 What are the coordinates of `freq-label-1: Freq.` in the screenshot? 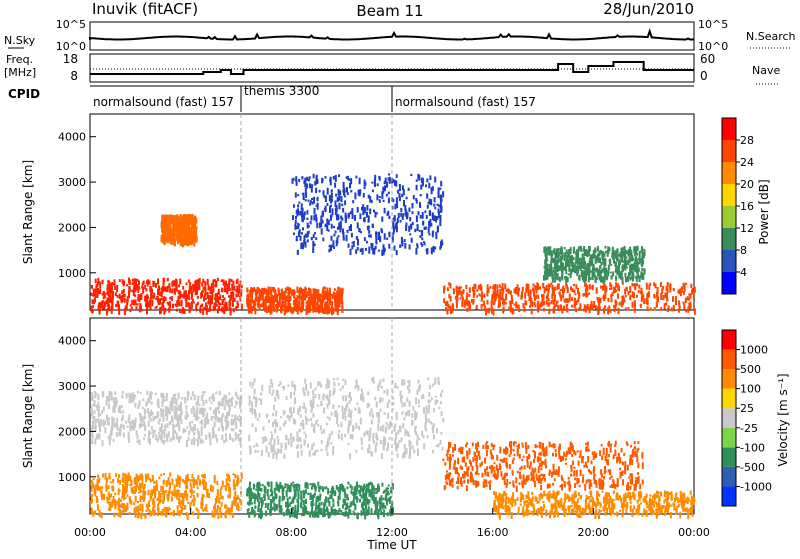 It's located at (19, 59).